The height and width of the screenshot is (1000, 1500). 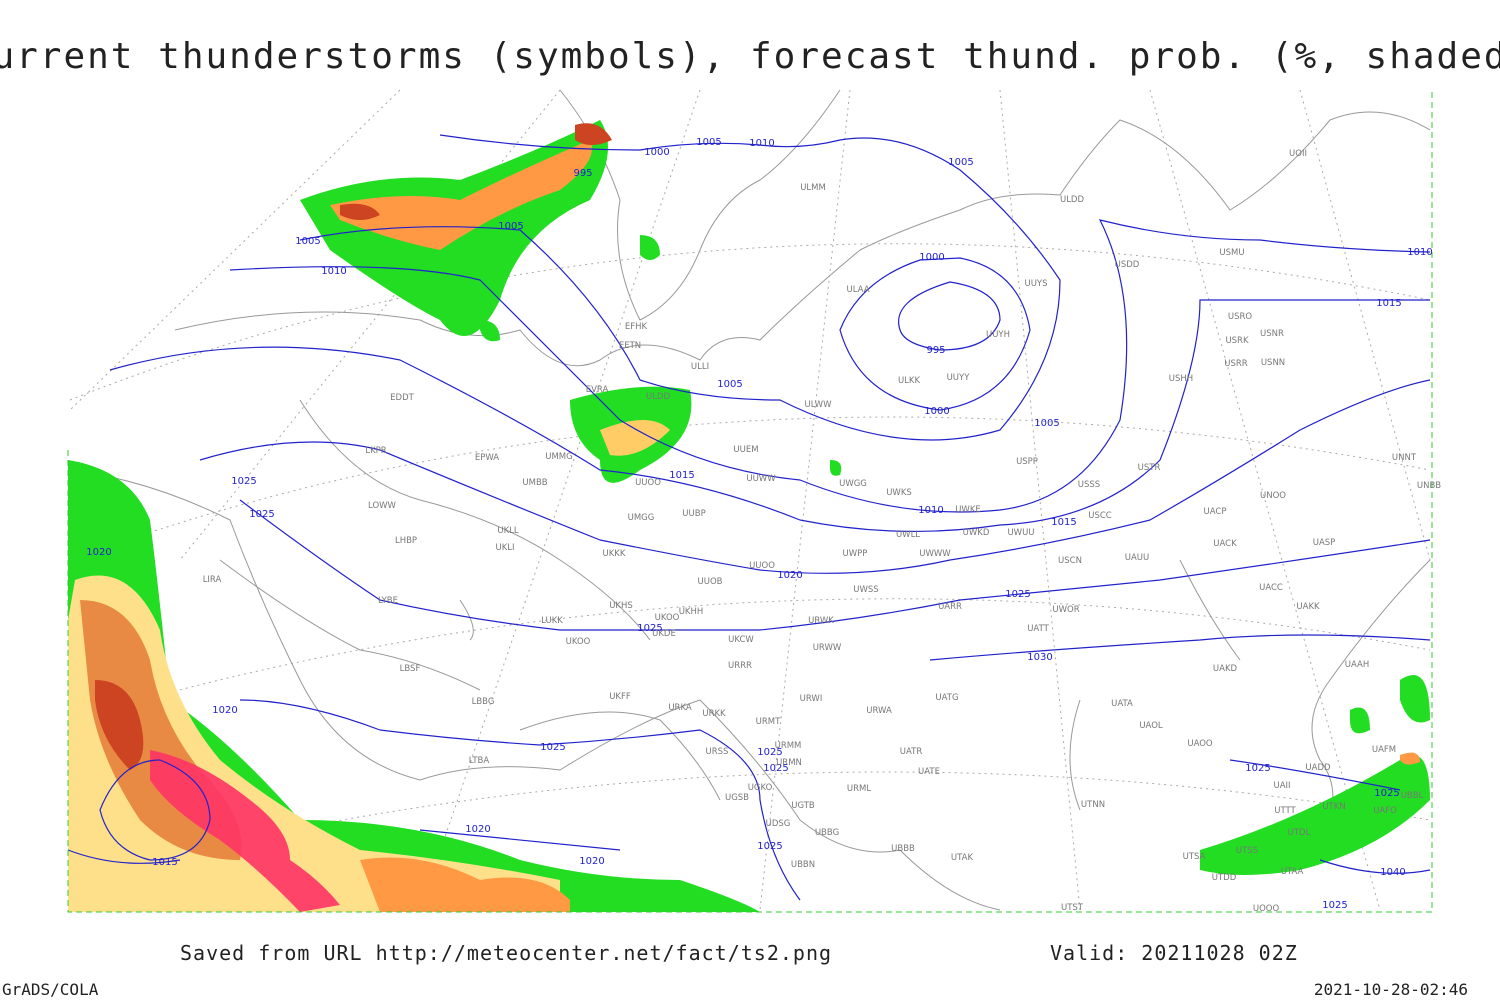 I want to click on station-label: UNBB, so click(x=1429, y=486).